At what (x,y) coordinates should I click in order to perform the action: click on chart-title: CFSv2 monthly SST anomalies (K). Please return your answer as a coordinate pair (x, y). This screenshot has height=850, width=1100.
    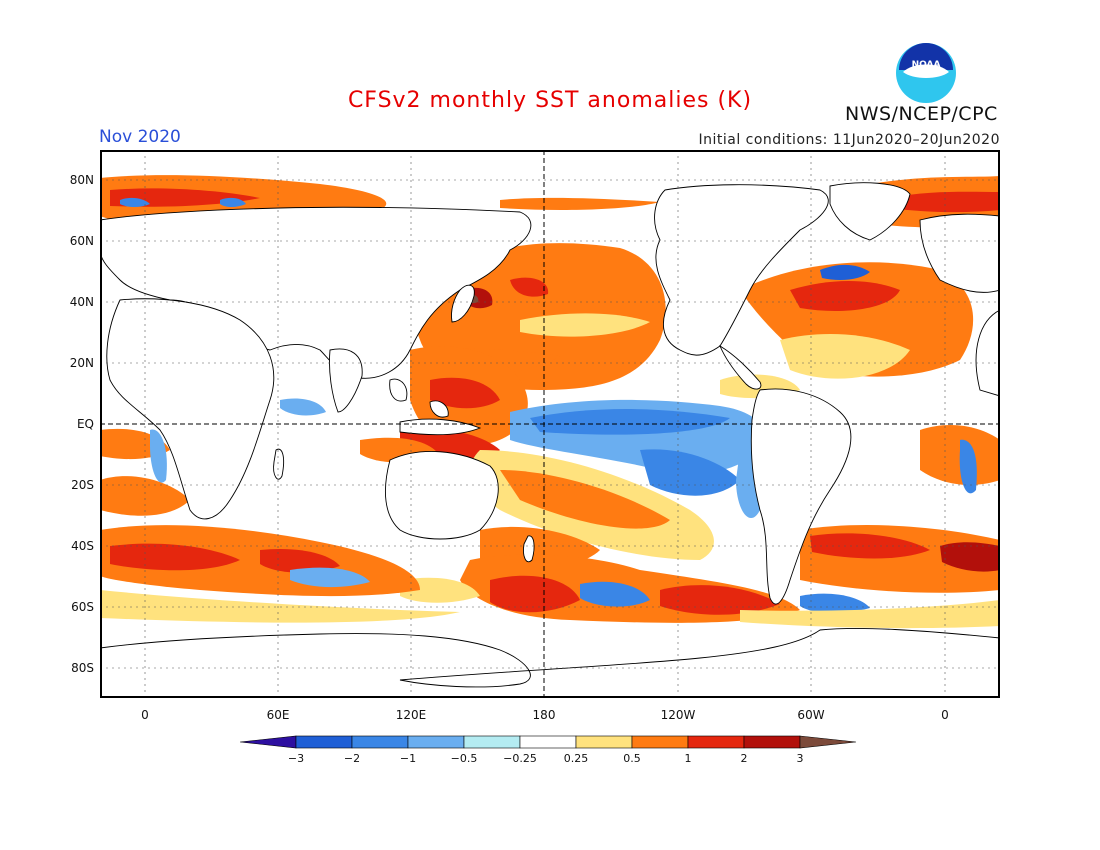
    Looking at the image, I should click on (550, 100).